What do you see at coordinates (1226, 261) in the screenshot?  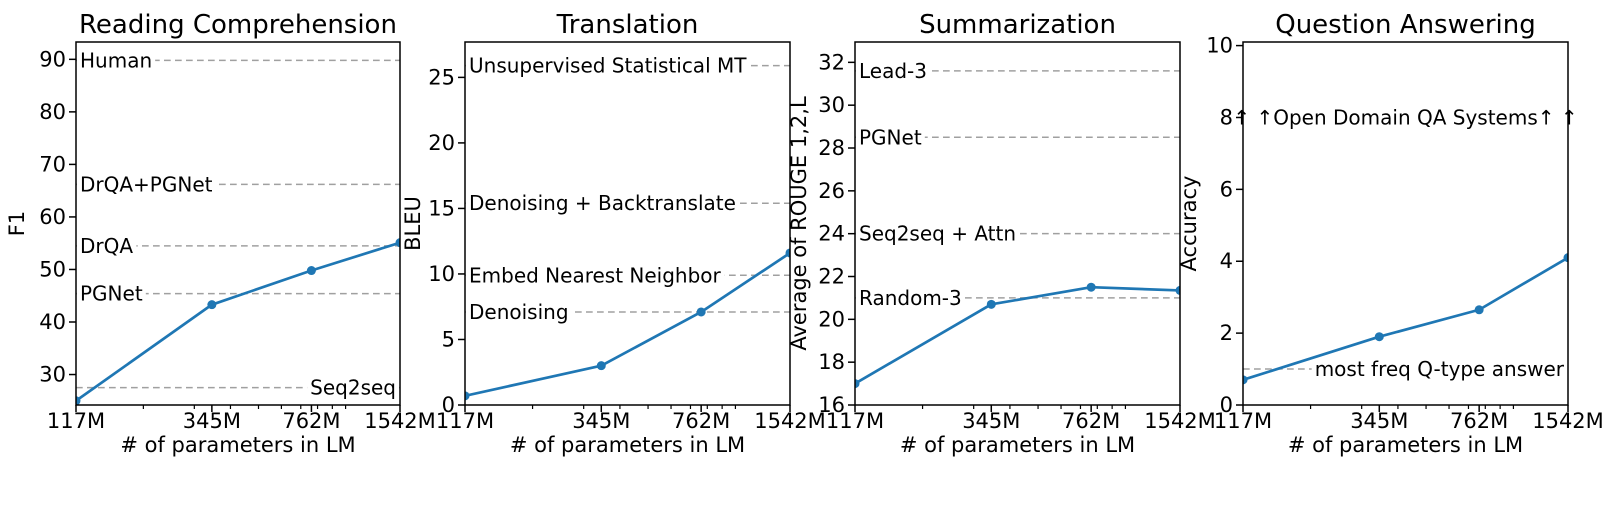 I see `y-tick-label: 4` at bounding box center [1226, 261].